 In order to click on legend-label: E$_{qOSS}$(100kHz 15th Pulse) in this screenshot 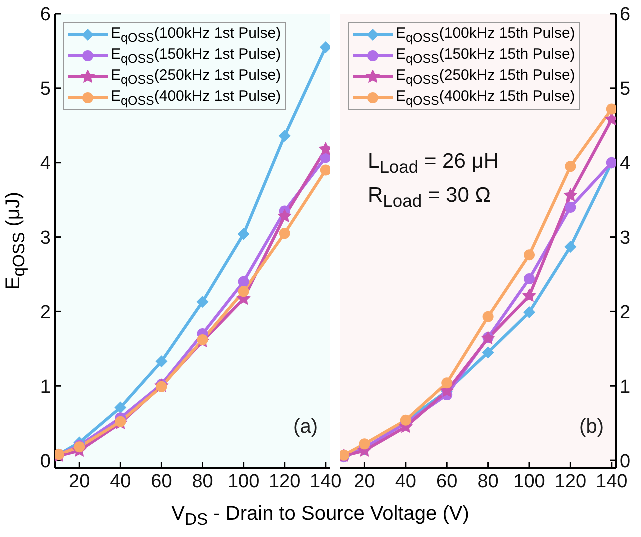, I will do `click(486, 34)`.